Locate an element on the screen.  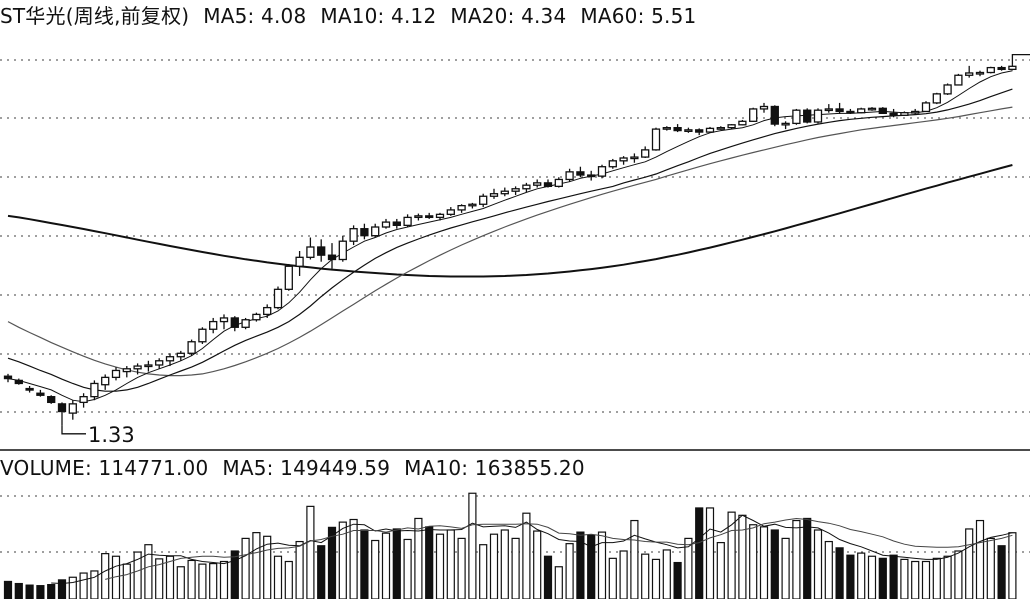
low-price-label: 1.33 is located at coordinates (111, 435).